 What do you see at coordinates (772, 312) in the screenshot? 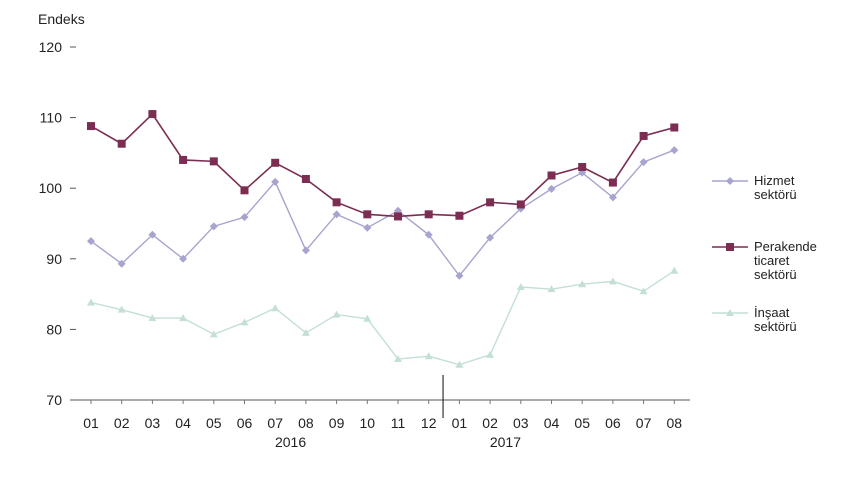
I see `legend-label: İnşaat` at bounding box center [772, 312].